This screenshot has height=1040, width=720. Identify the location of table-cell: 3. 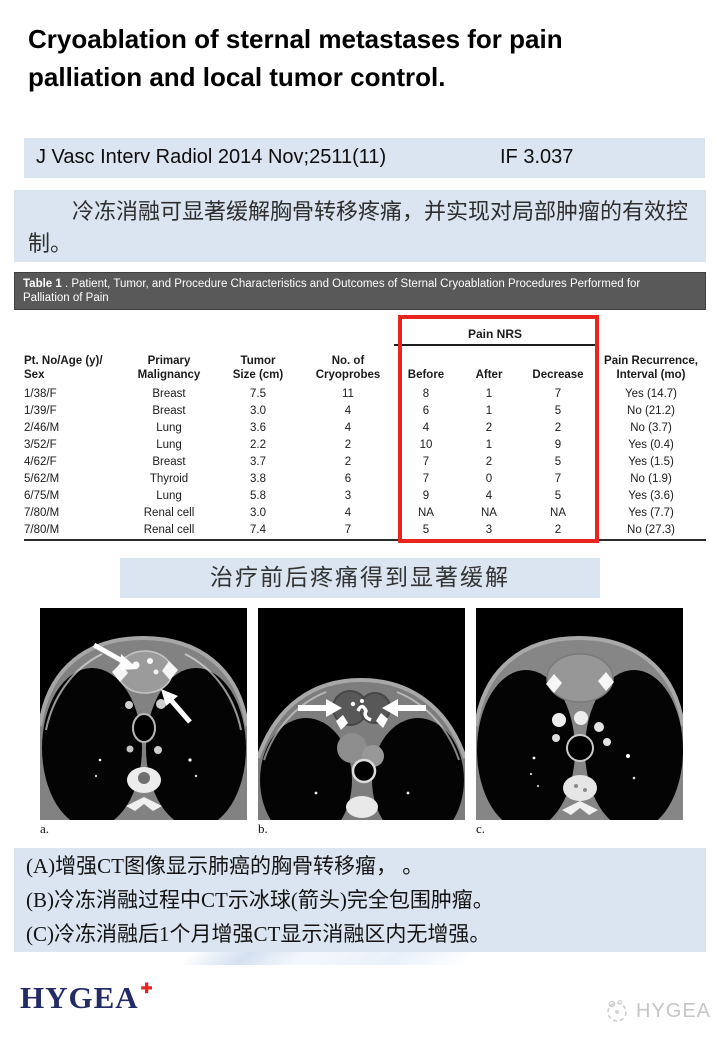
(489, 530).